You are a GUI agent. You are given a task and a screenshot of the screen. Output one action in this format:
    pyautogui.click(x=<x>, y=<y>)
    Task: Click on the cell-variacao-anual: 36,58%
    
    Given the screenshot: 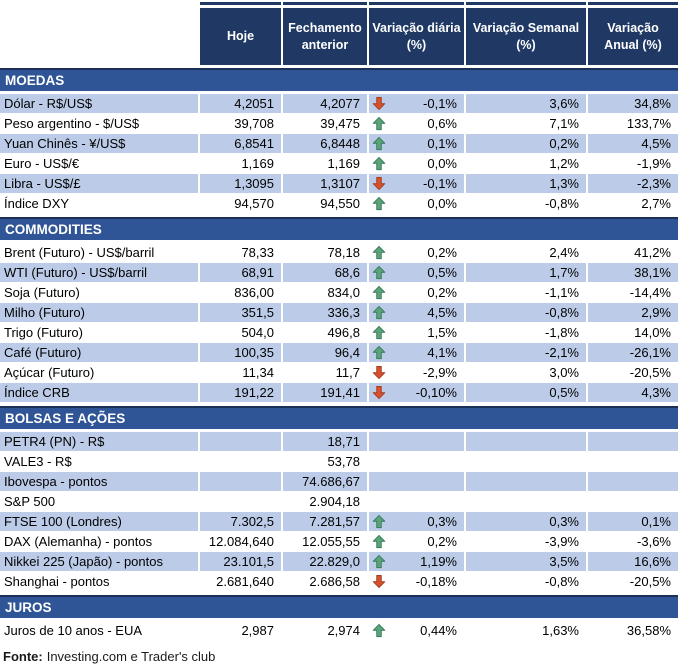 What is the action you would take?
    pyautogui.click(x=633, y=631)
    